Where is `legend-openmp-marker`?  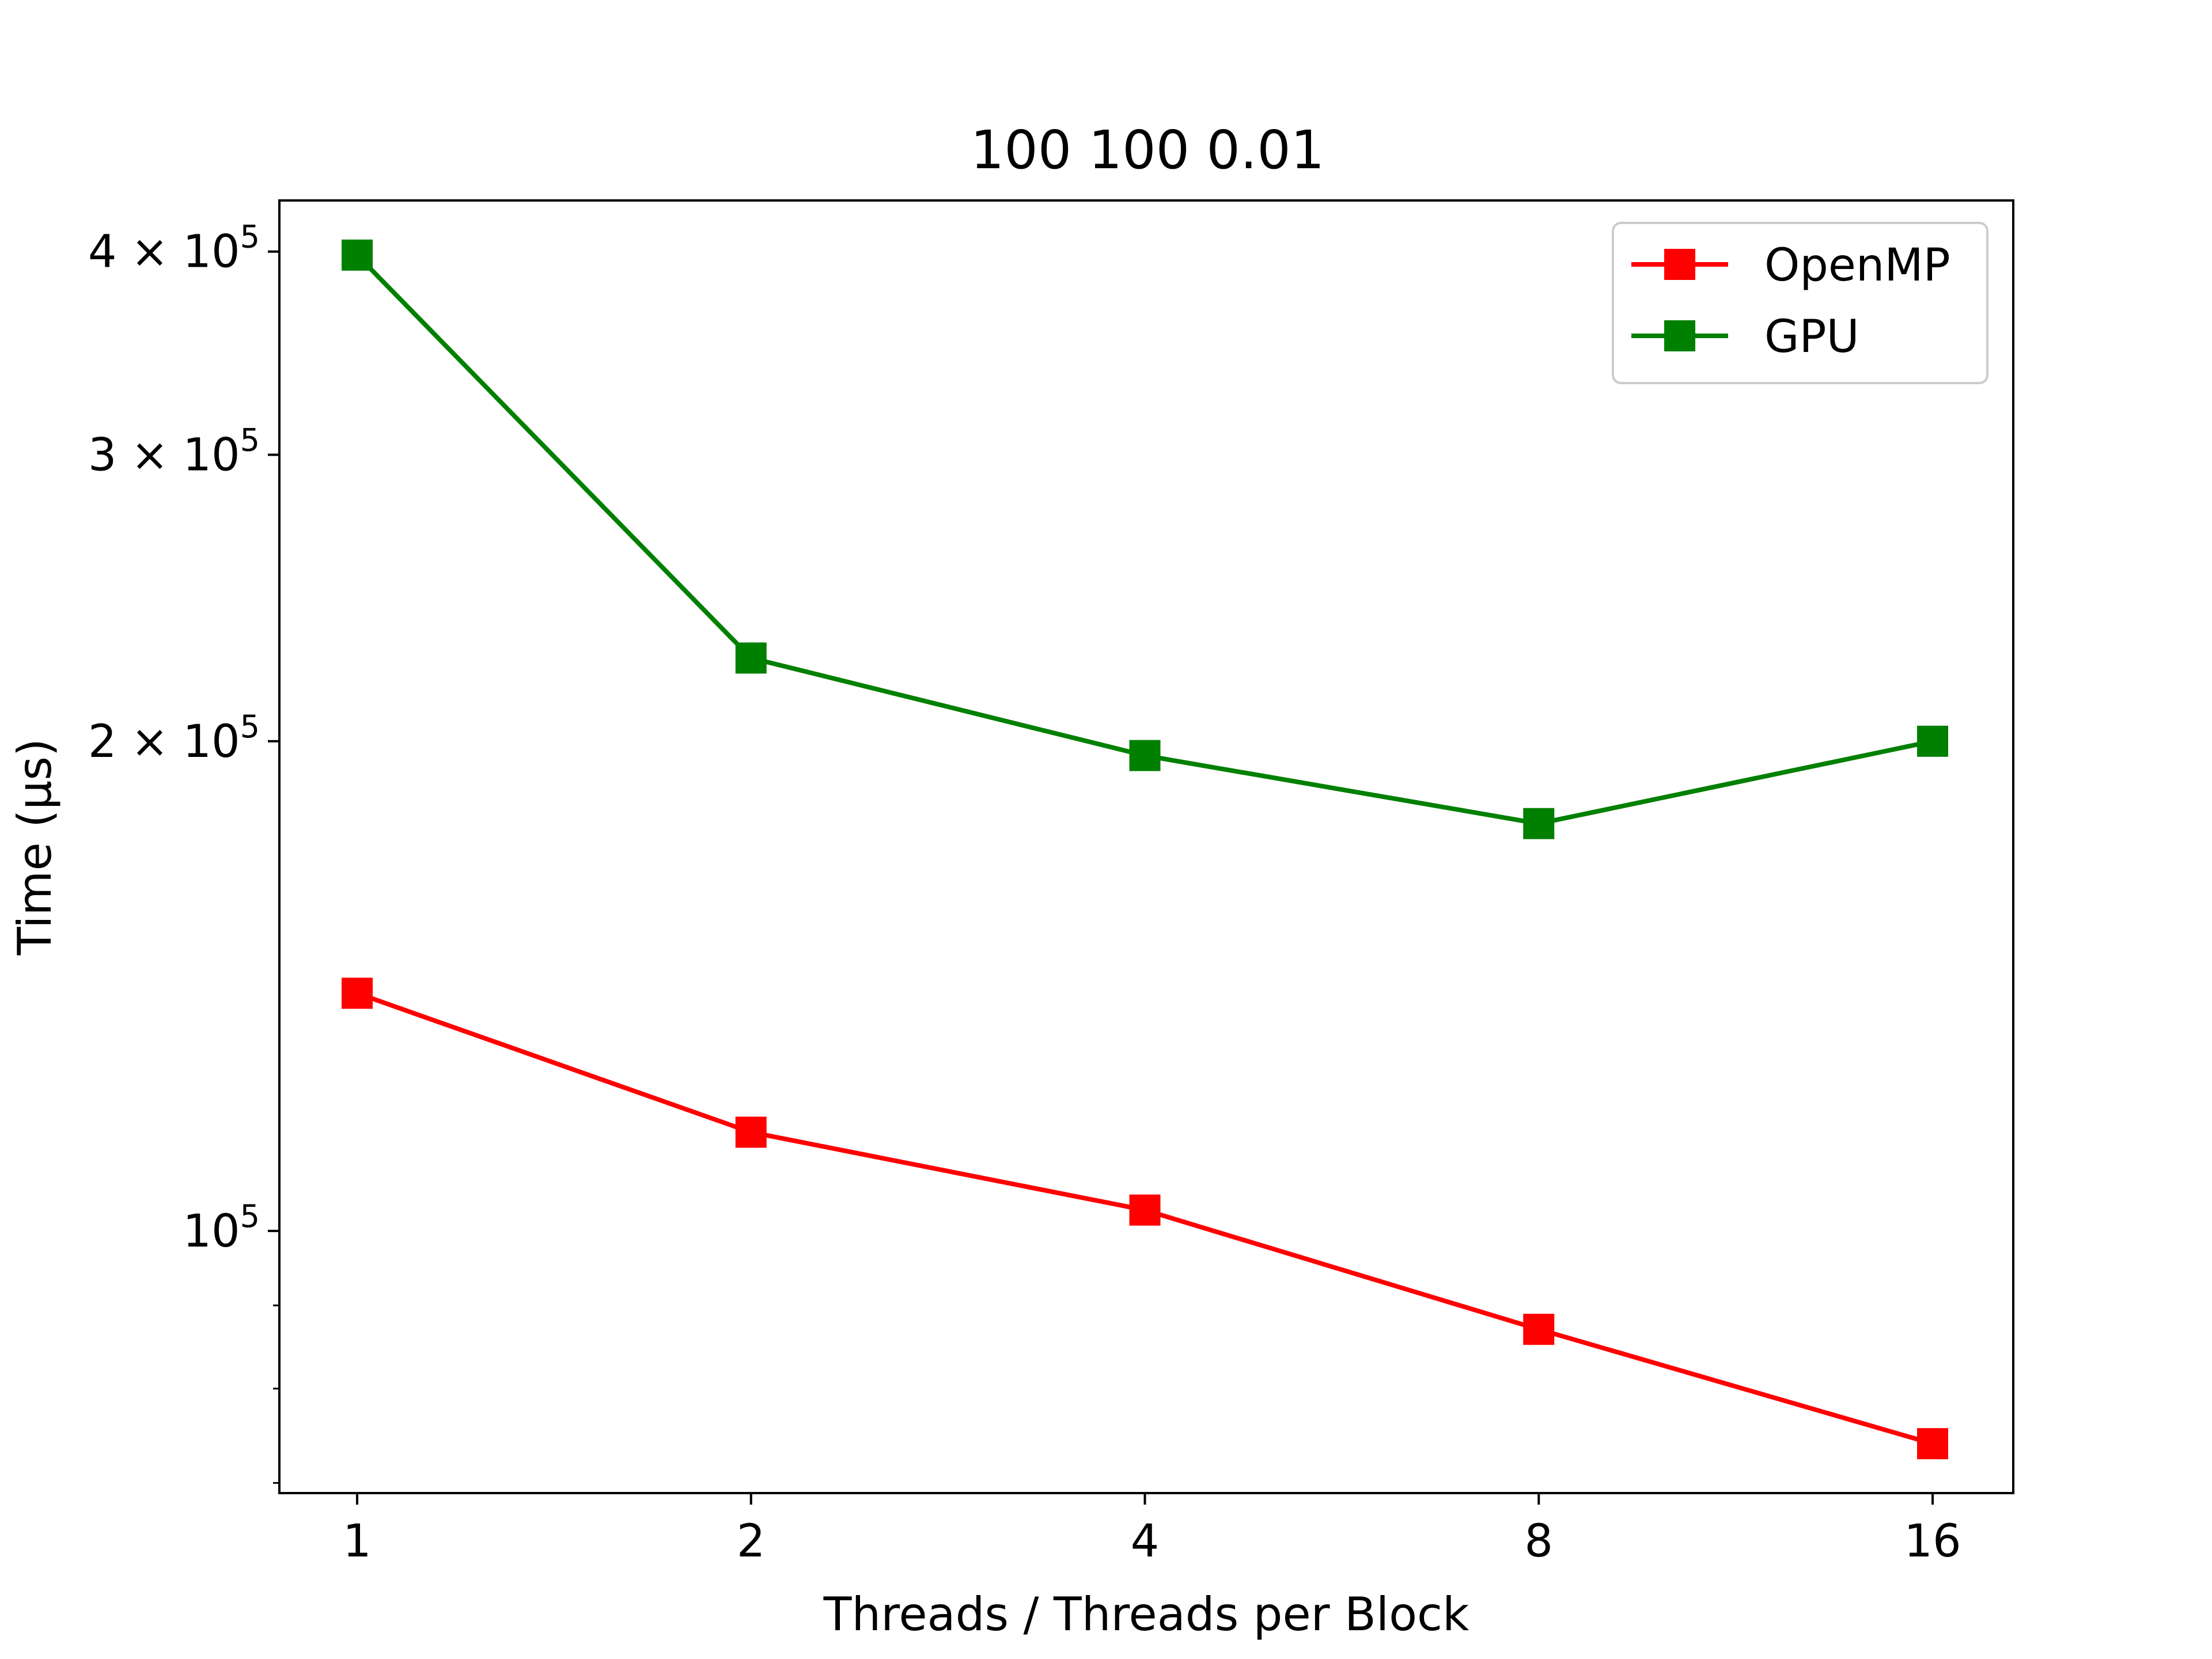
legend-openmp-marker is located at coordinates (1679, 264).